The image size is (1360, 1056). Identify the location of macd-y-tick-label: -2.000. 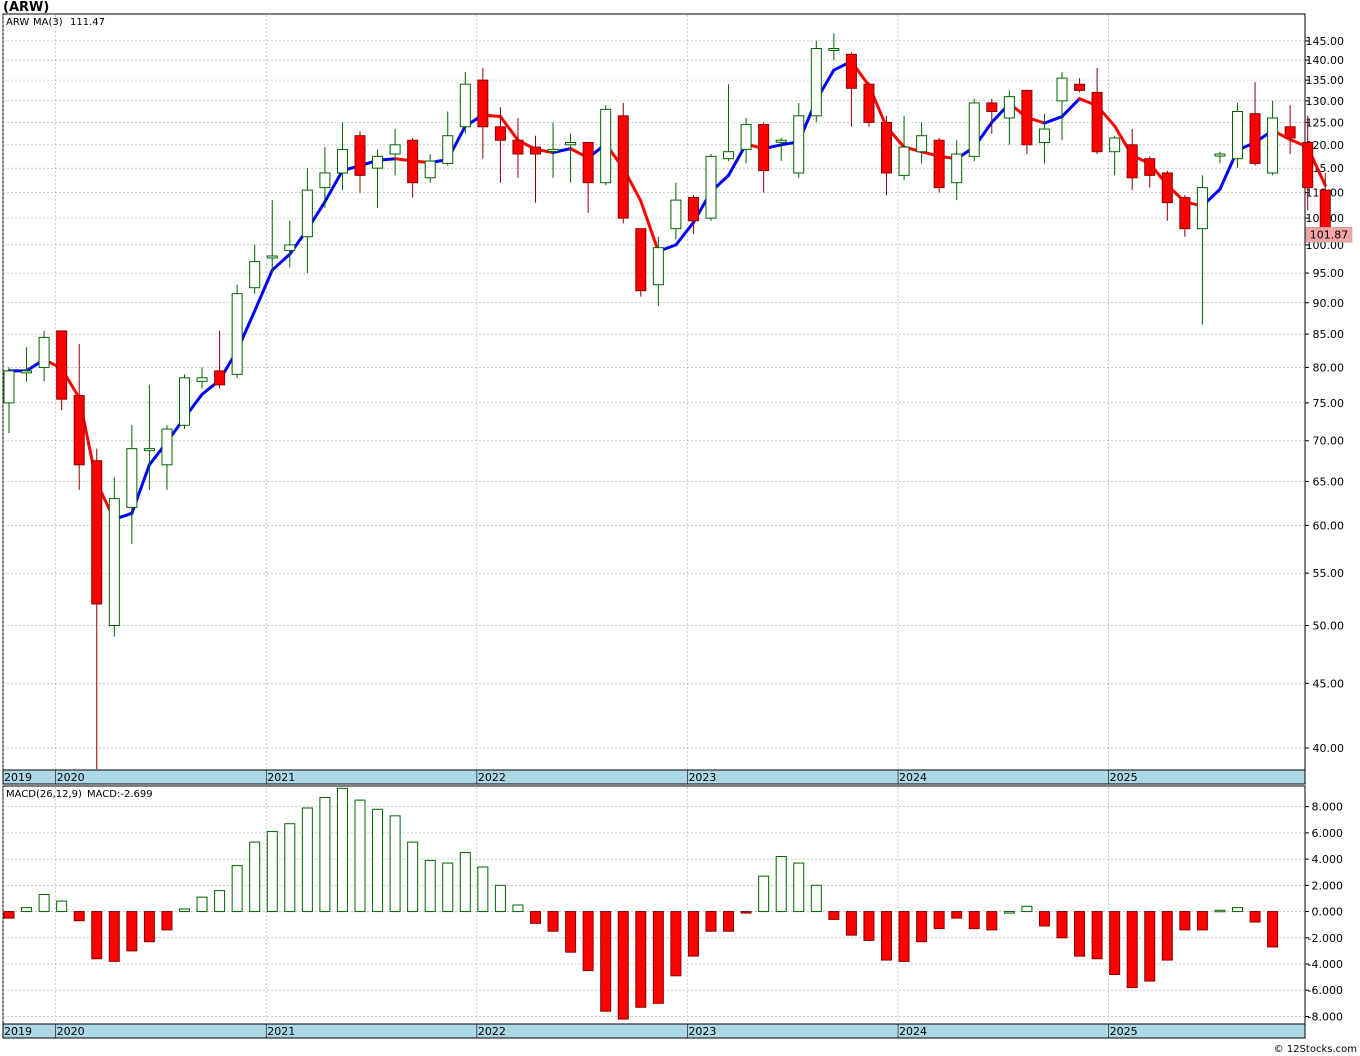
(1325, 938).